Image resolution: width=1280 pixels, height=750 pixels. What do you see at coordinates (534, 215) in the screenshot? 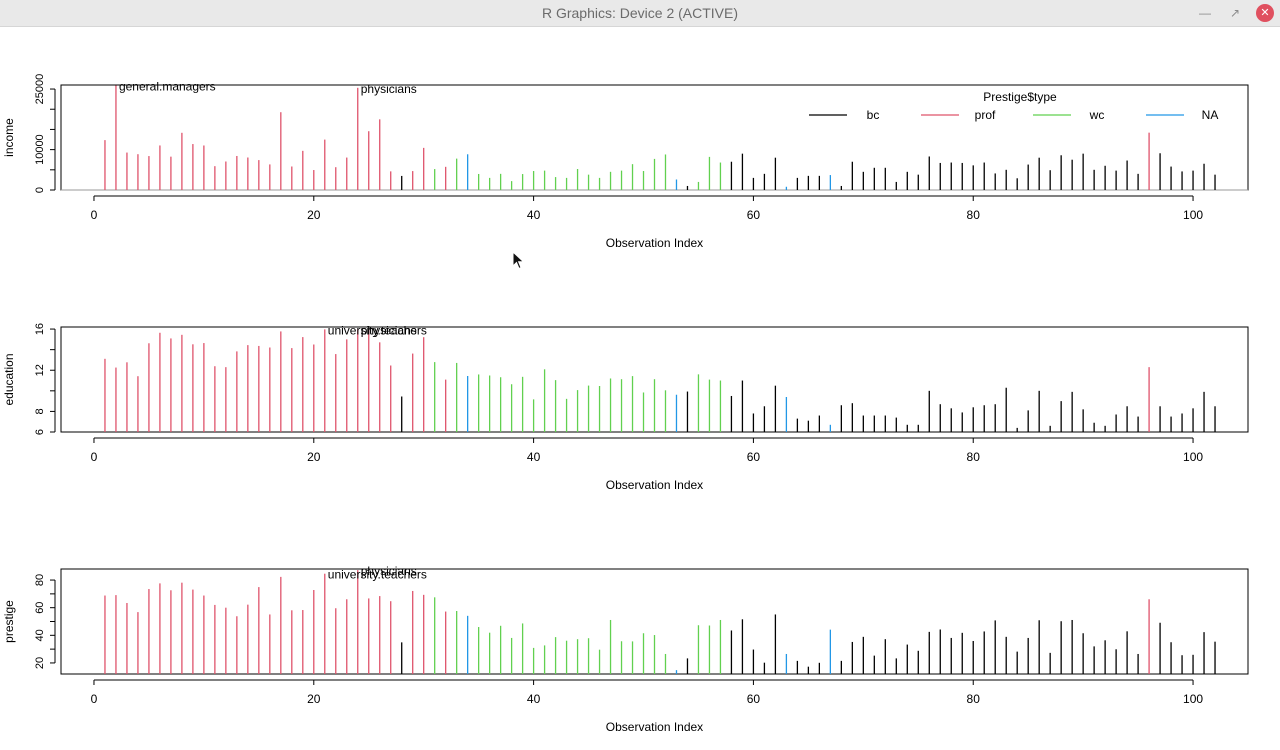
I see `x-tick-label-income: 40` at bounding box center [534, 215].